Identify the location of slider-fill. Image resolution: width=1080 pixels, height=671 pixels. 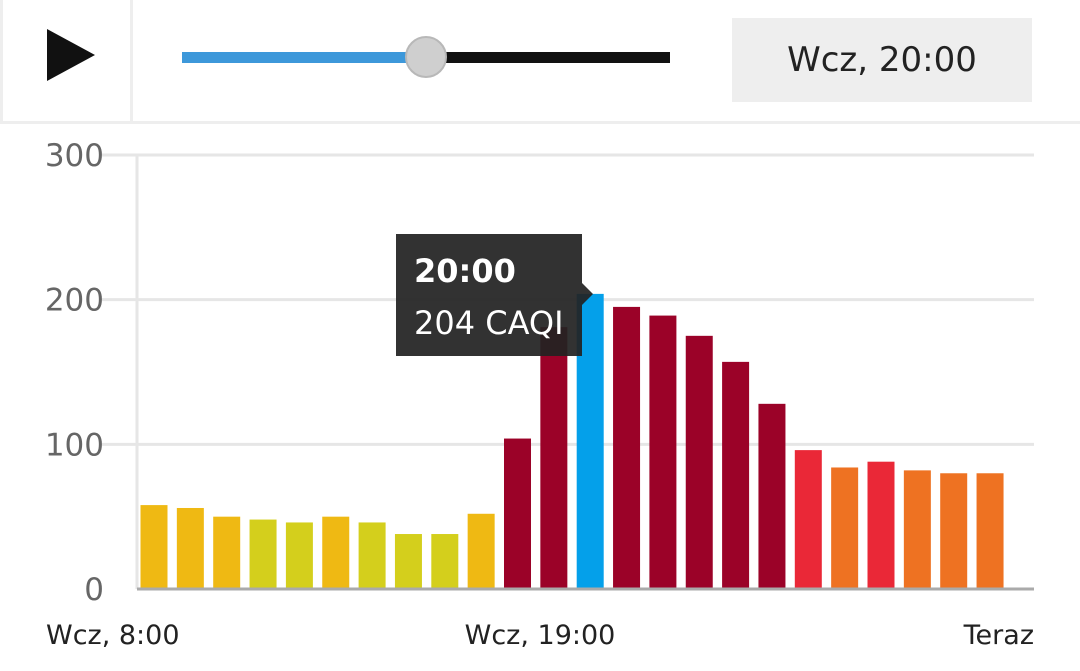
(304, 57).